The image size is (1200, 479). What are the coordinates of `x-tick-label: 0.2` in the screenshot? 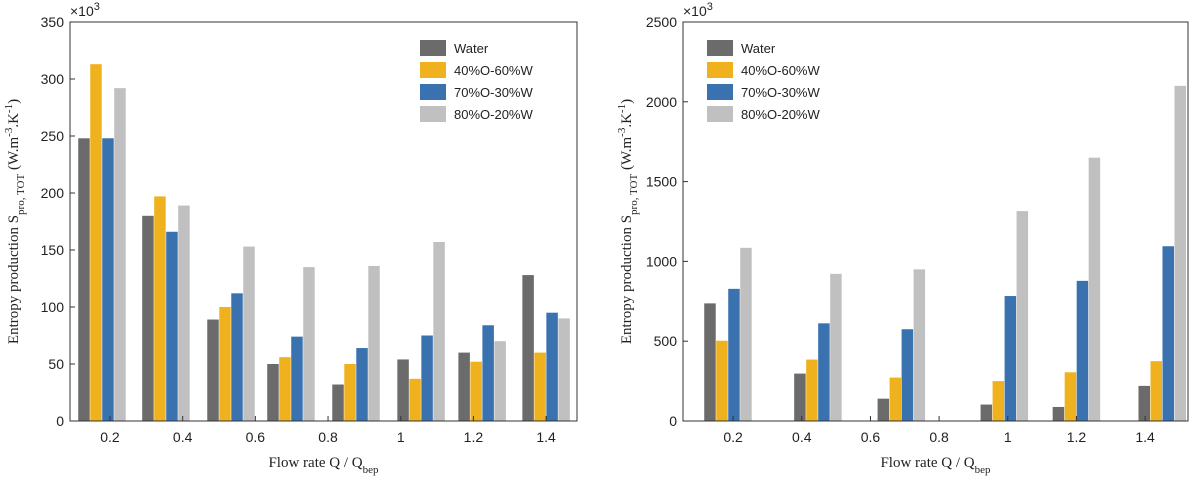 It's located at (110, 437).